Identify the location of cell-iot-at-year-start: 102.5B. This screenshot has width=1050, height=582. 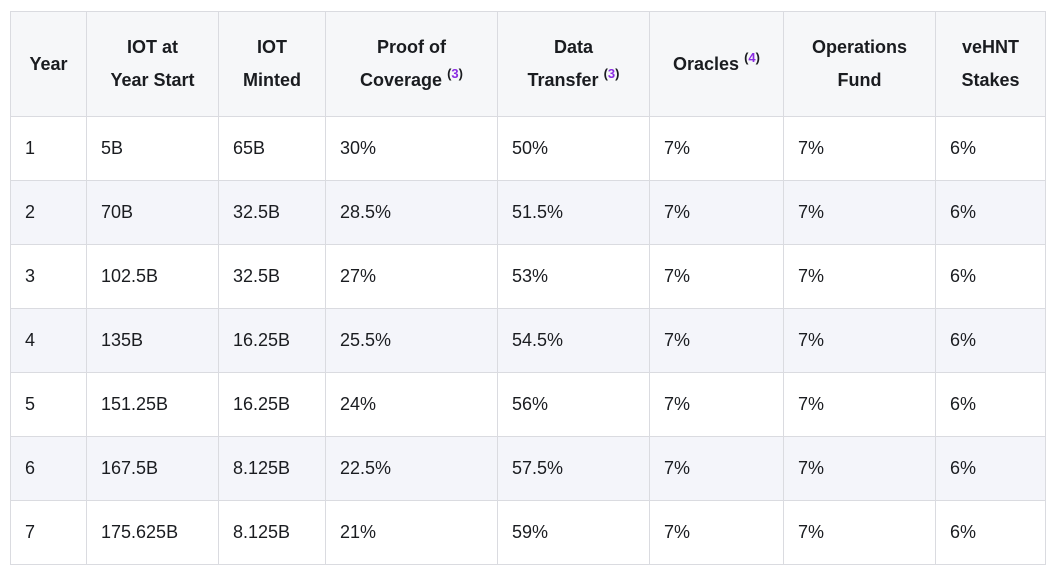
(152, 276).